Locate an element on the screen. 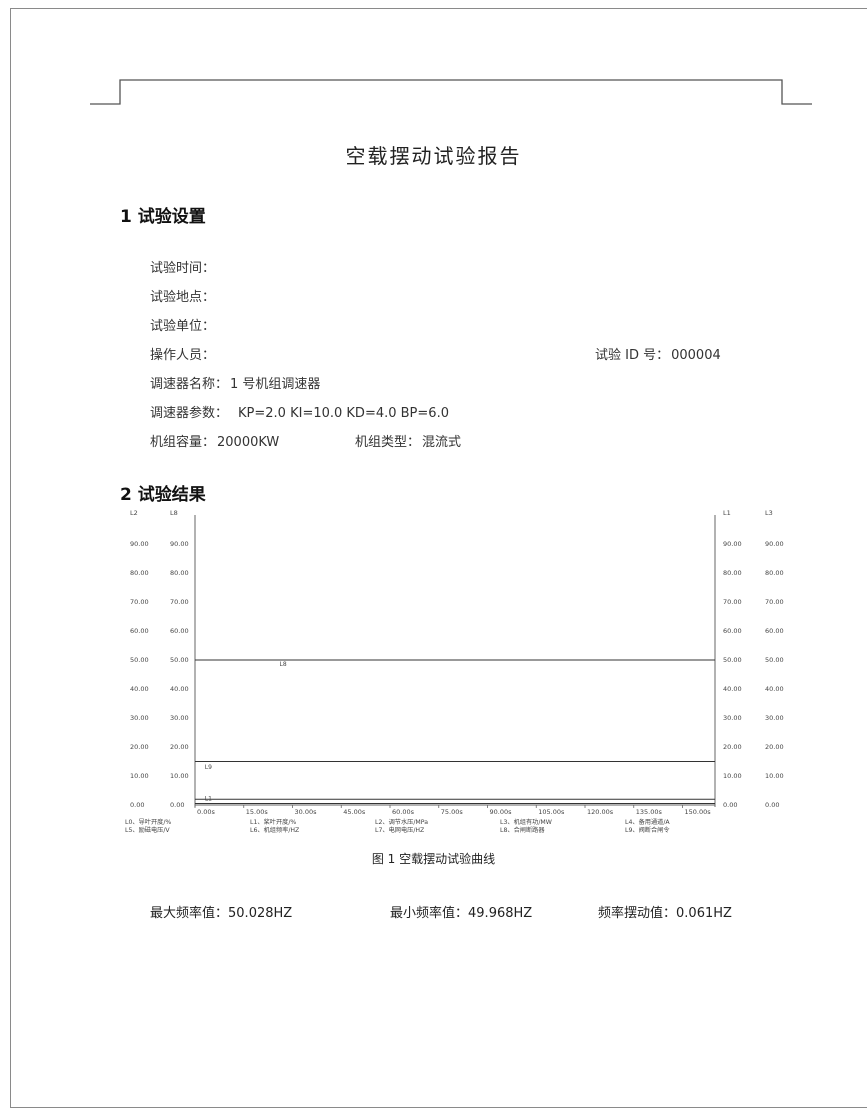  y-tick-label-right-outer: 50.00 is located at coordinates (774, 660).